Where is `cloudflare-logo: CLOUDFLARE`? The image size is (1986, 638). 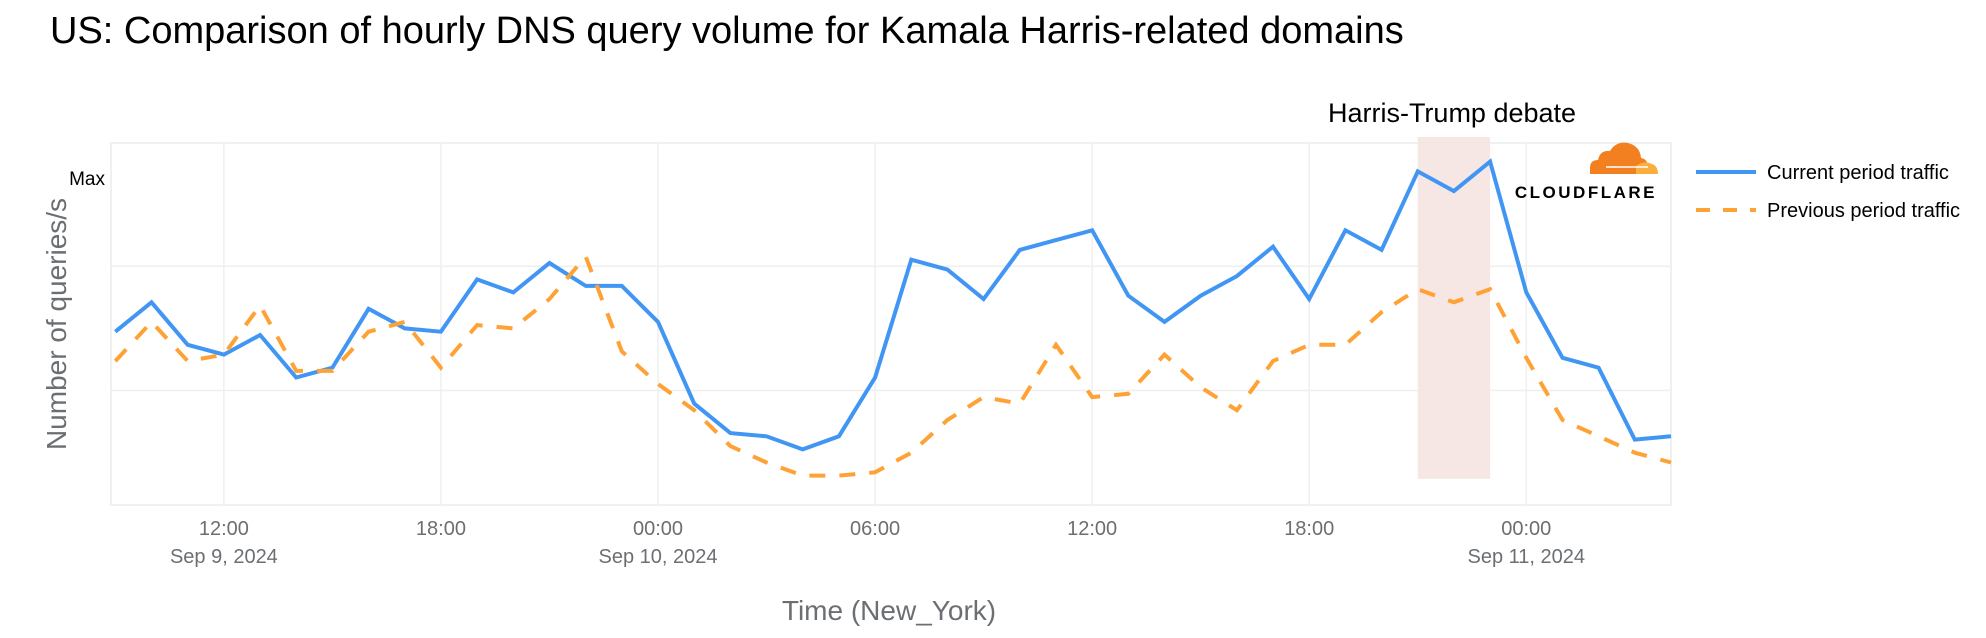 cloudflare-logo: CLOUDFLARE is located at coordinates (1586, 172).